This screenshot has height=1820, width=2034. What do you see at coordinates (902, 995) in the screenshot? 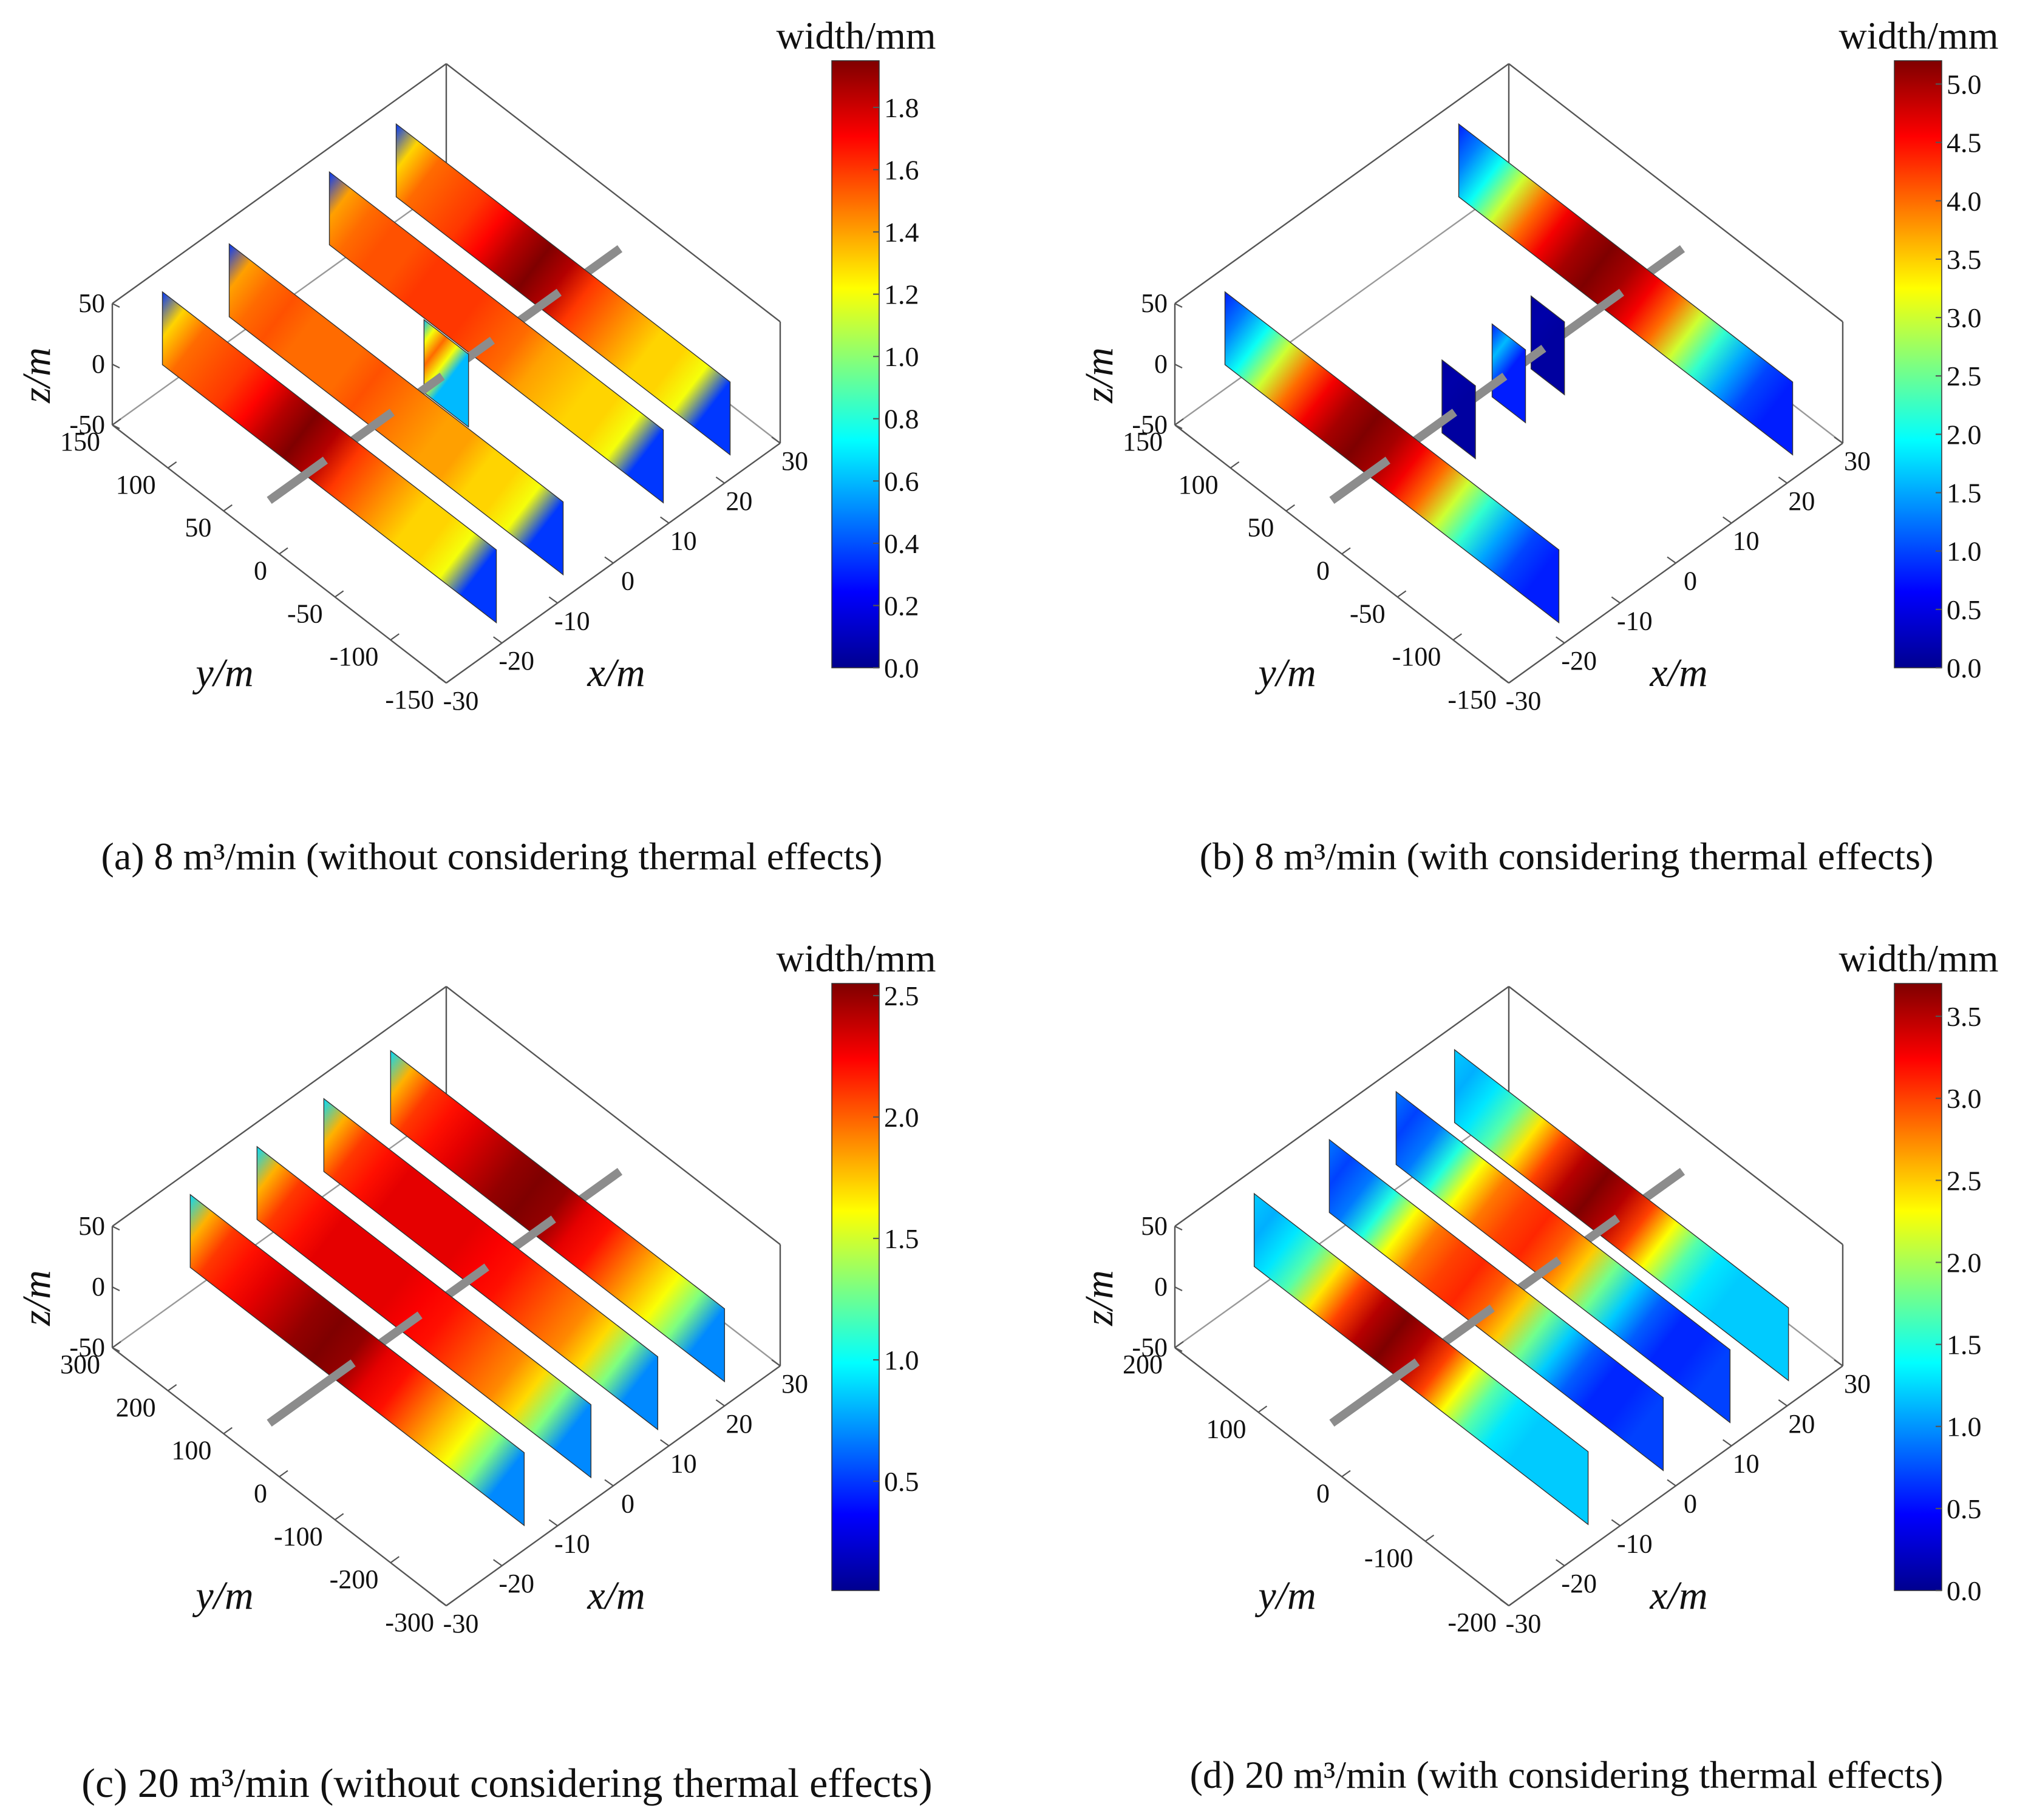
I see `colorbar-tick-label: 2.5` at bounding box center [902, 995].